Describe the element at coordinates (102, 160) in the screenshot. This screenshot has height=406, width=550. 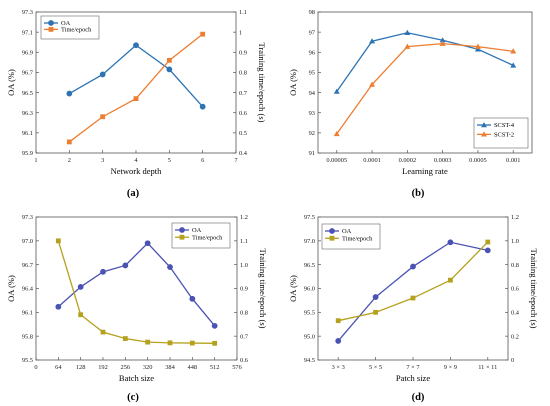
I see `x-tick-label: 3` at that location.